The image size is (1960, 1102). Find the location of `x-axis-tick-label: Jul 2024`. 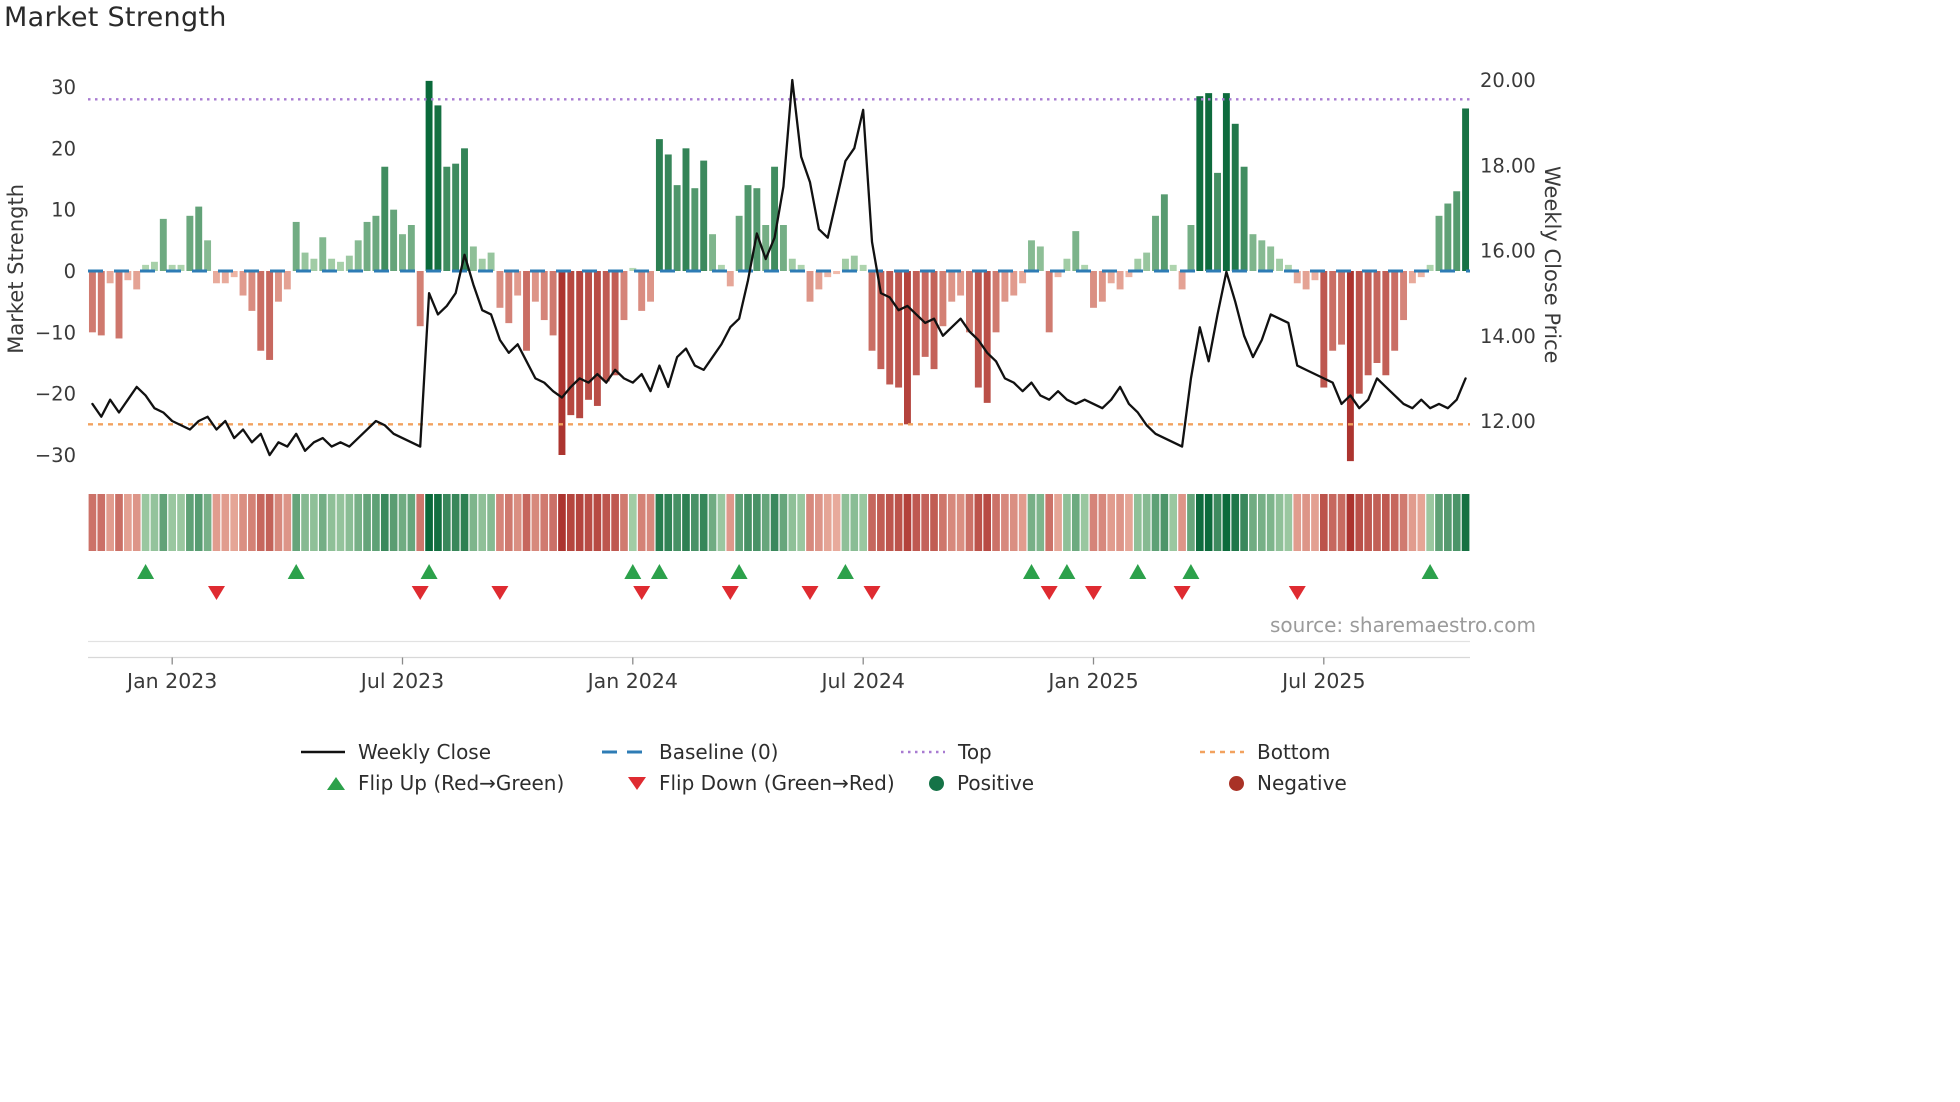

x-axis-tick-label: Jul 2024 is located at coordinates (861, 681).